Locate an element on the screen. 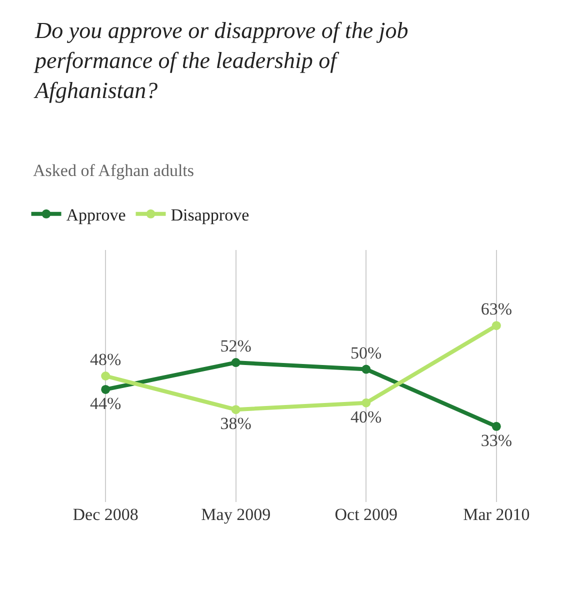 The image size is (577, 602). data-label: 44% is located at coordinates (106, 403).